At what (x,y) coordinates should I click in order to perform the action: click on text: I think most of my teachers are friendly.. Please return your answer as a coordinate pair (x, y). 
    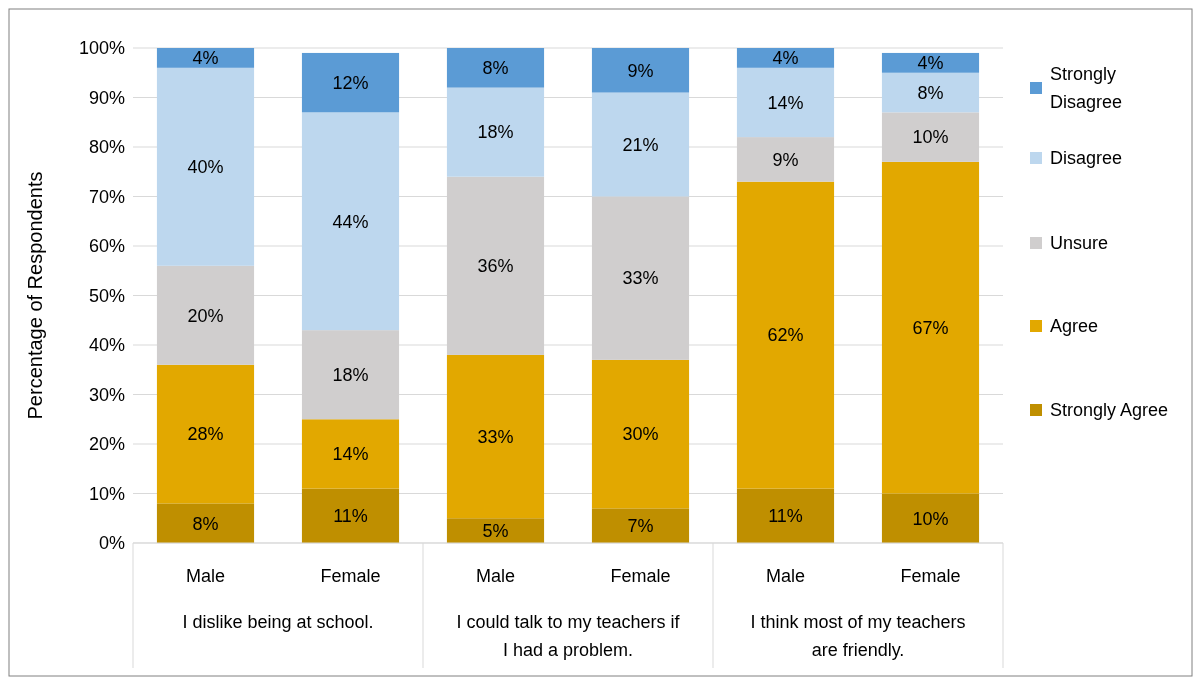
    Looking at the image, I should click on (858, 636).